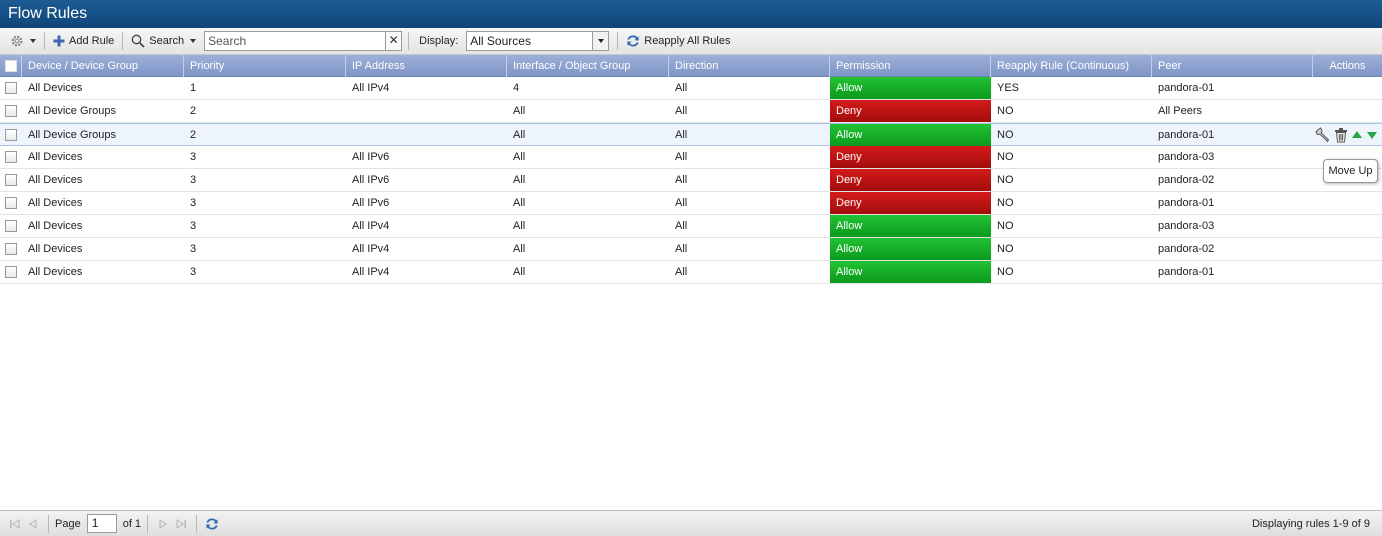 The height and width of the screenshot is (536, 1382). Describe the element at coordinates (265, 66) in the screenshot. I see `column-header-priority: Priority` at that location.